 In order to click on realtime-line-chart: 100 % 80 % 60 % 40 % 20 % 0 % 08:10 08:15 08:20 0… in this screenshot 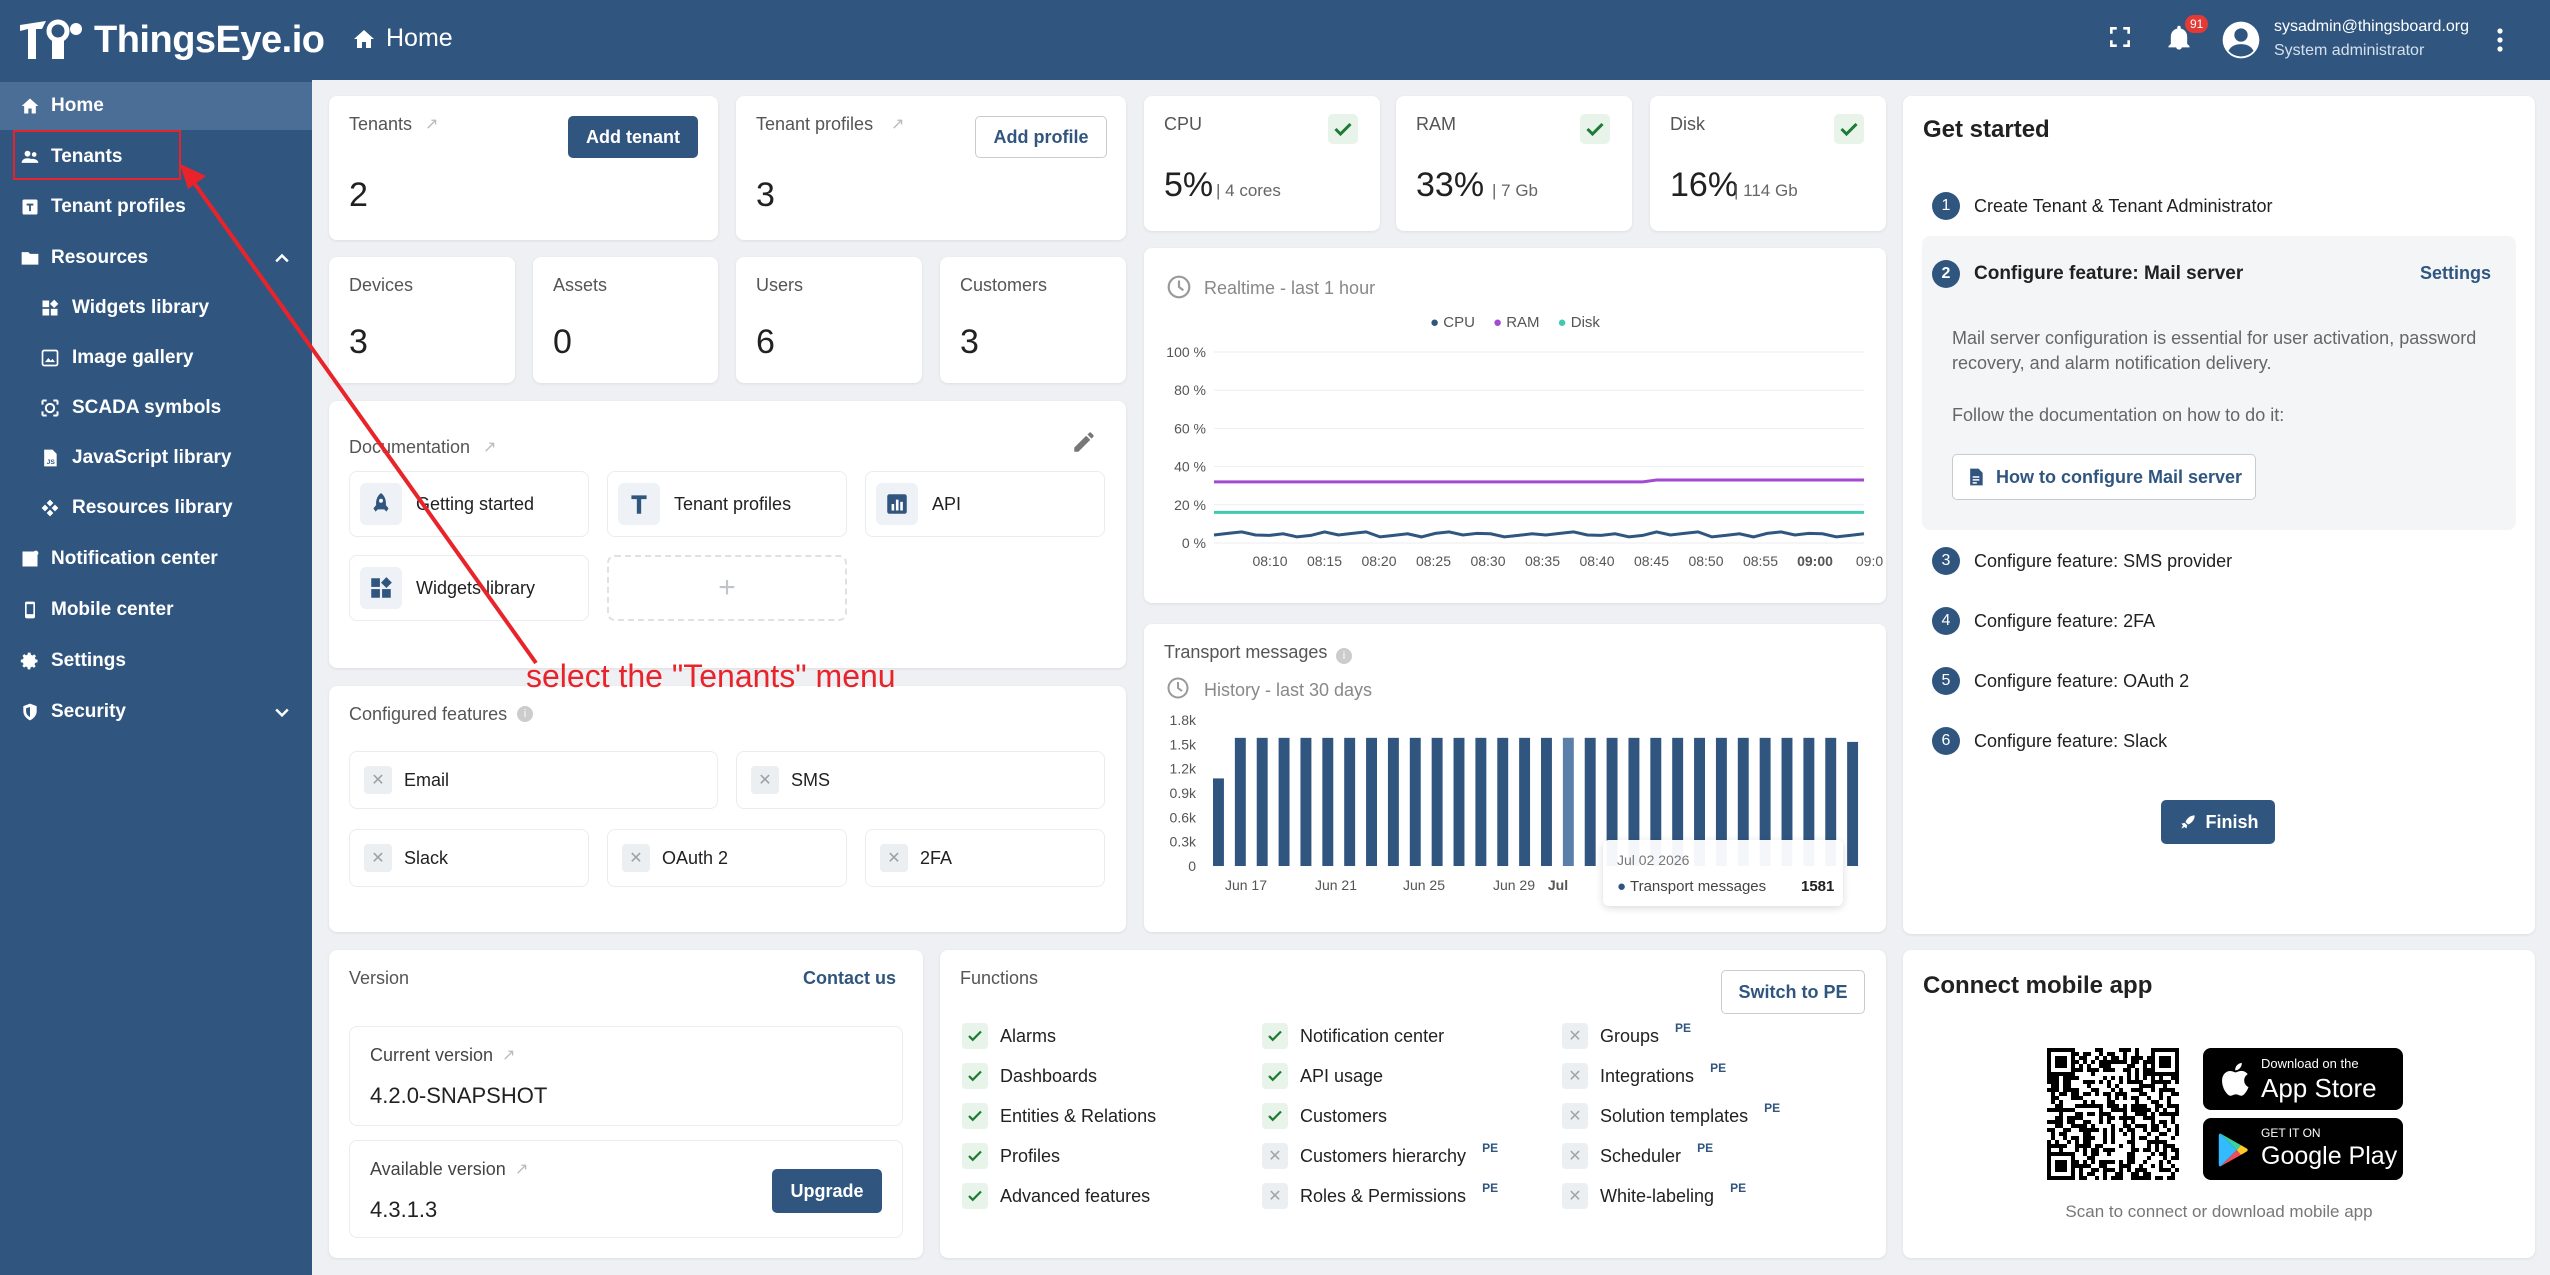, I will do `click(1515, 470)`.